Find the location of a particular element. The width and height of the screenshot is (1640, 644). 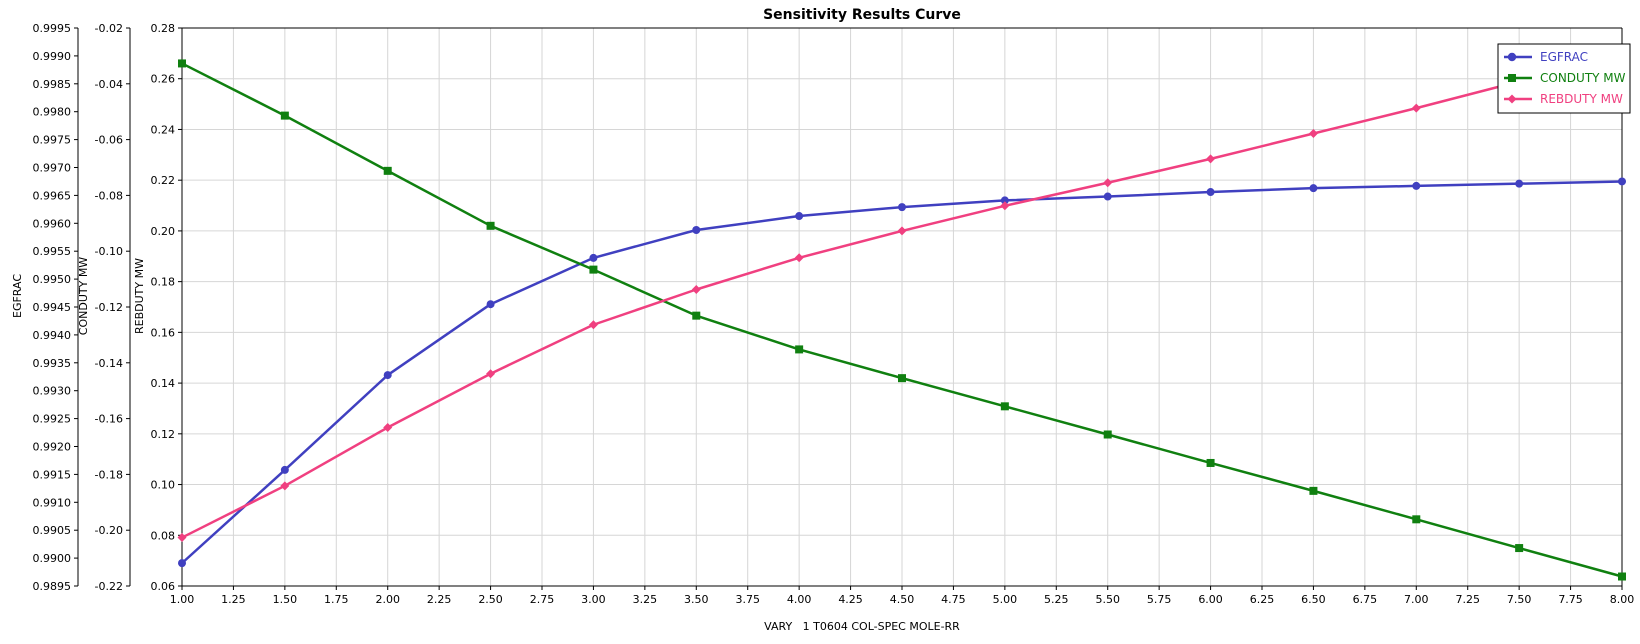

y-tick-label: 0.22 is located at coordinates (163, 180).